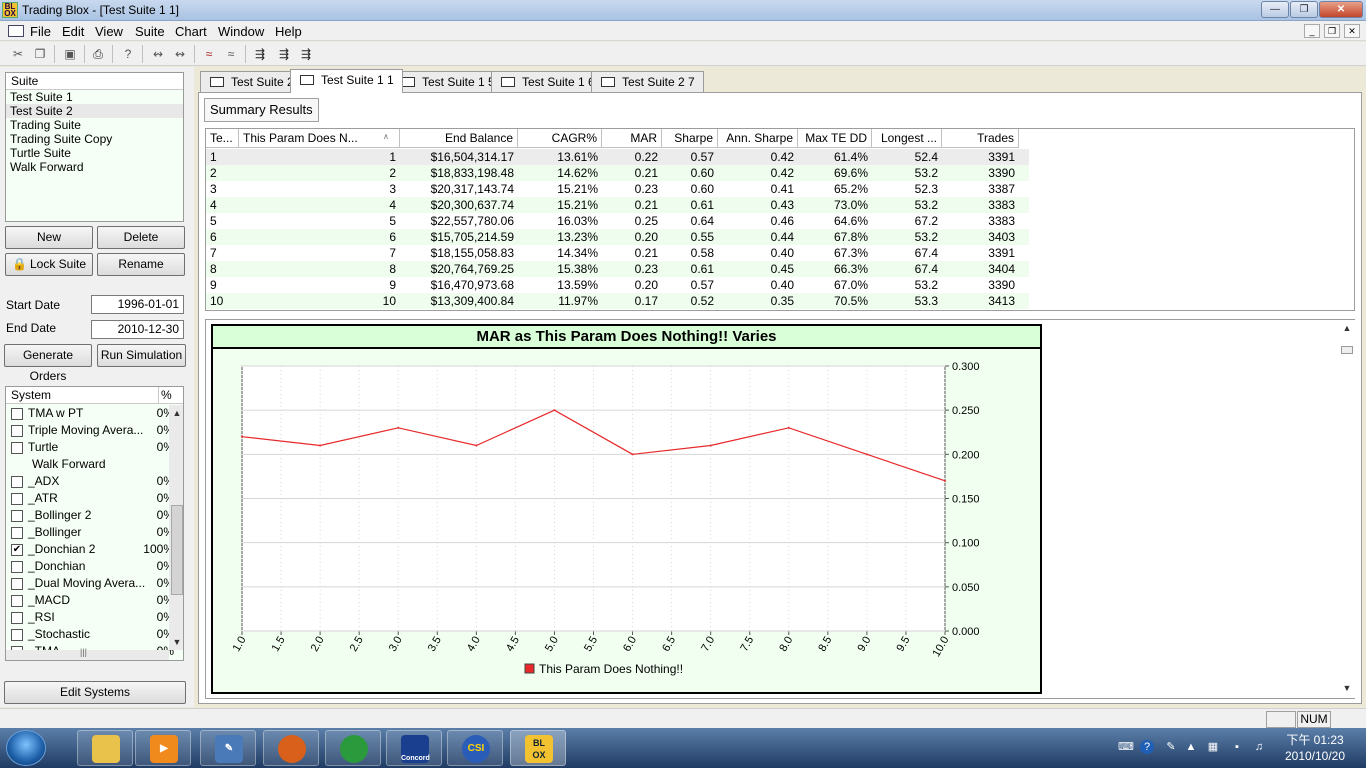 The image size is (1366, 768). Describe the element at coordinates (47, 167) in the screenshot. I see `suite-item: Walk Forward` at that location.